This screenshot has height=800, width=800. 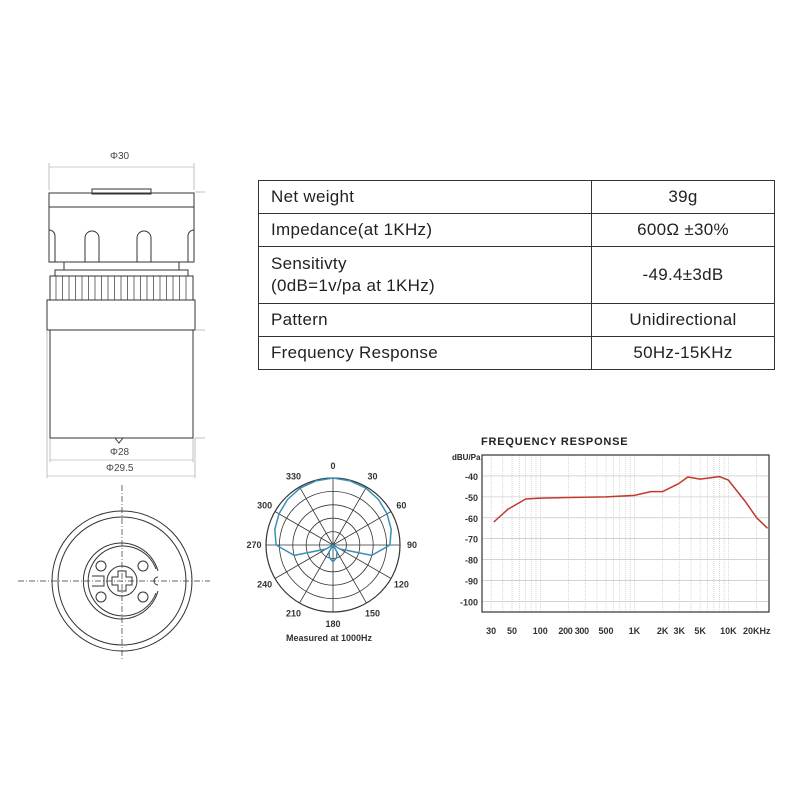 I want to click on y-tick-label: -40, so click(x=471, y=477).